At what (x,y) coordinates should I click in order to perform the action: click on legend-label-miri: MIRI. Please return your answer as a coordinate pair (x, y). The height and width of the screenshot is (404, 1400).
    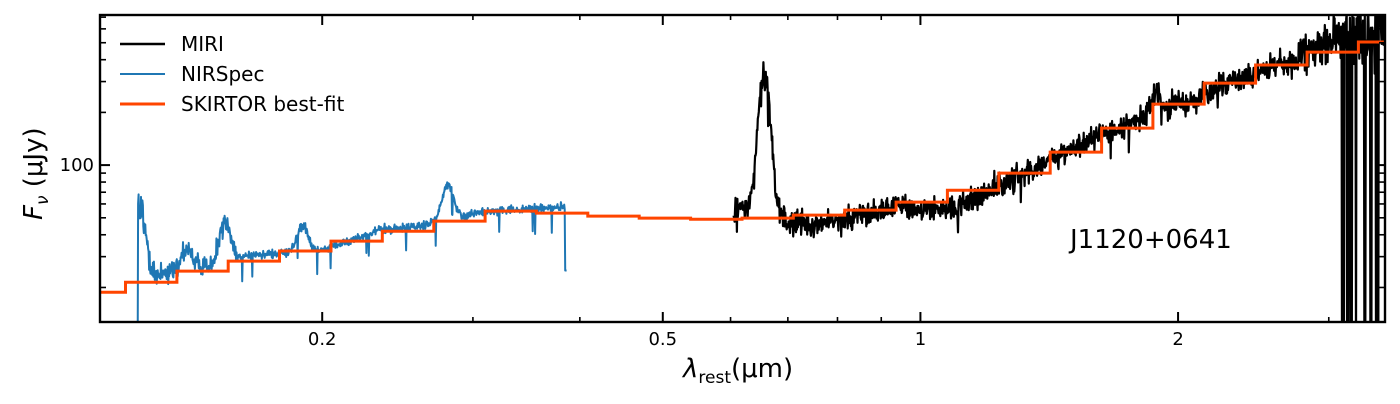
    Looking at the image, I should click on (202, 44).